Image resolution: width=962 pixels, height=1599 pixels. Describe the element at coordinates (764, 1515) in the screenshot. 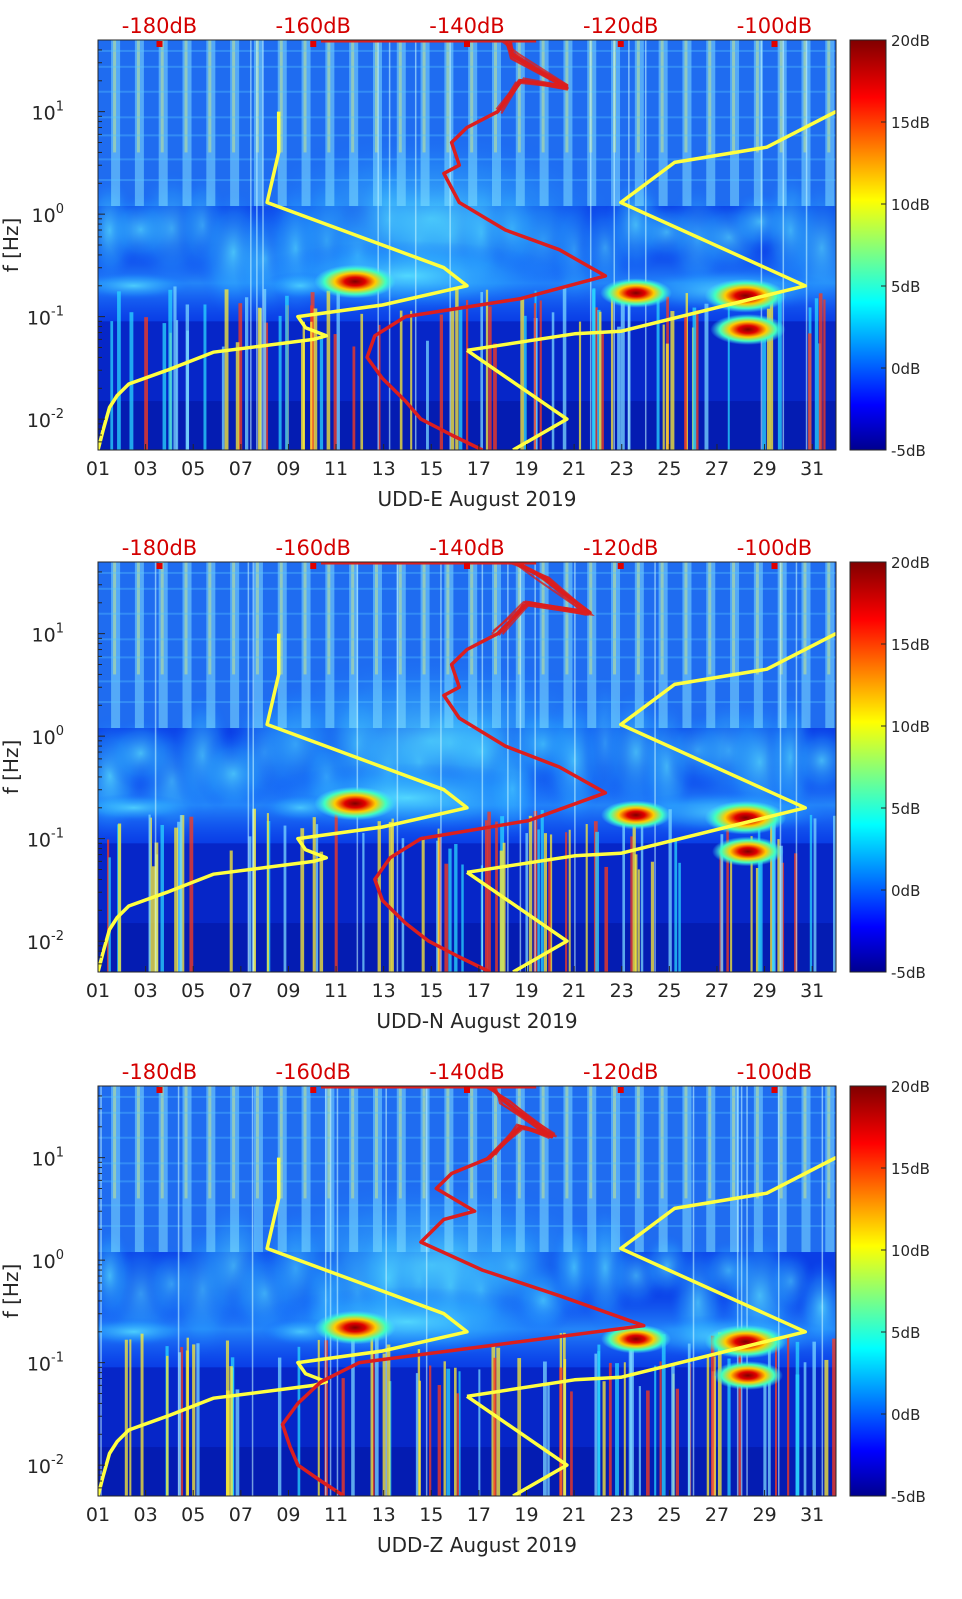

I see `x-tick-label: 29` at that location.